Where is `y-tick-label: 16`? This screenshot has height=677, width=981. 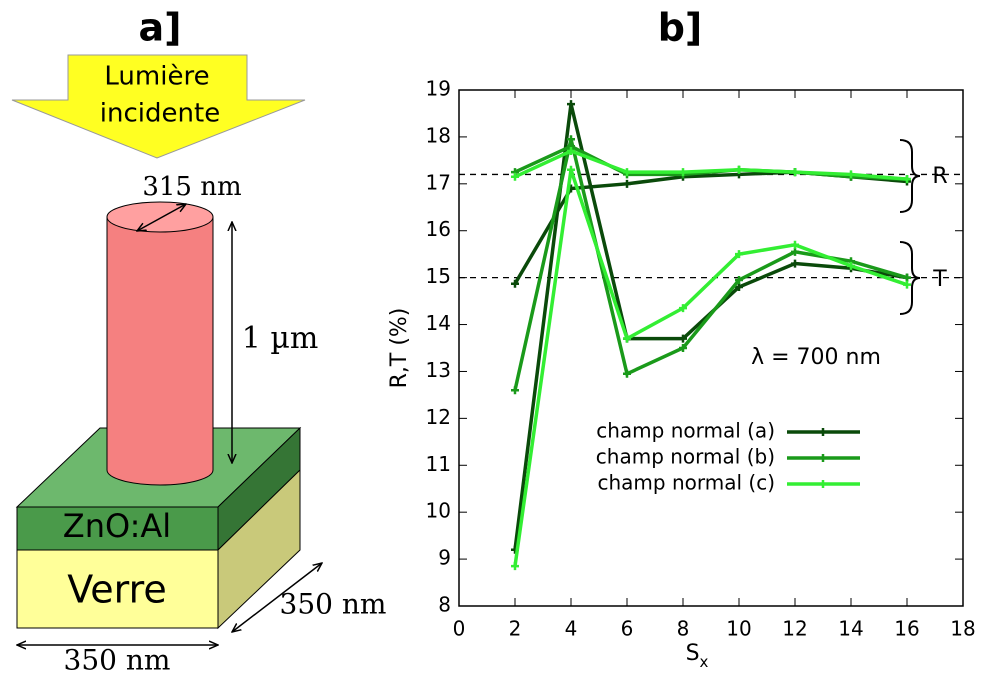 y-tick-label: 16 is located at coordinates (438, 229).